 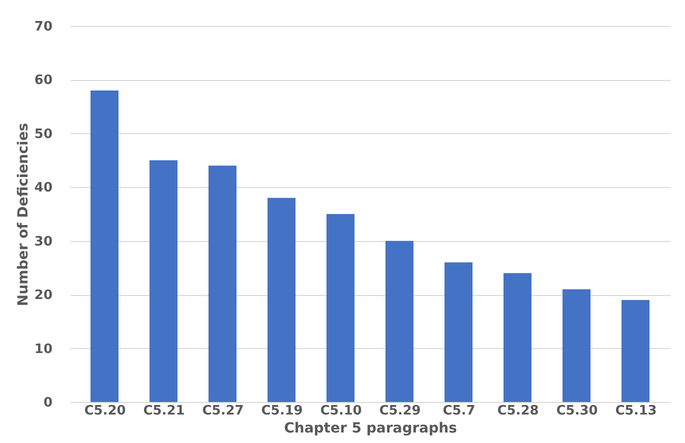 What do you see at coordinates (223, 411) in the screenshot?
I see `x-tick-label: C5.27` at bounding box center [223, 411].